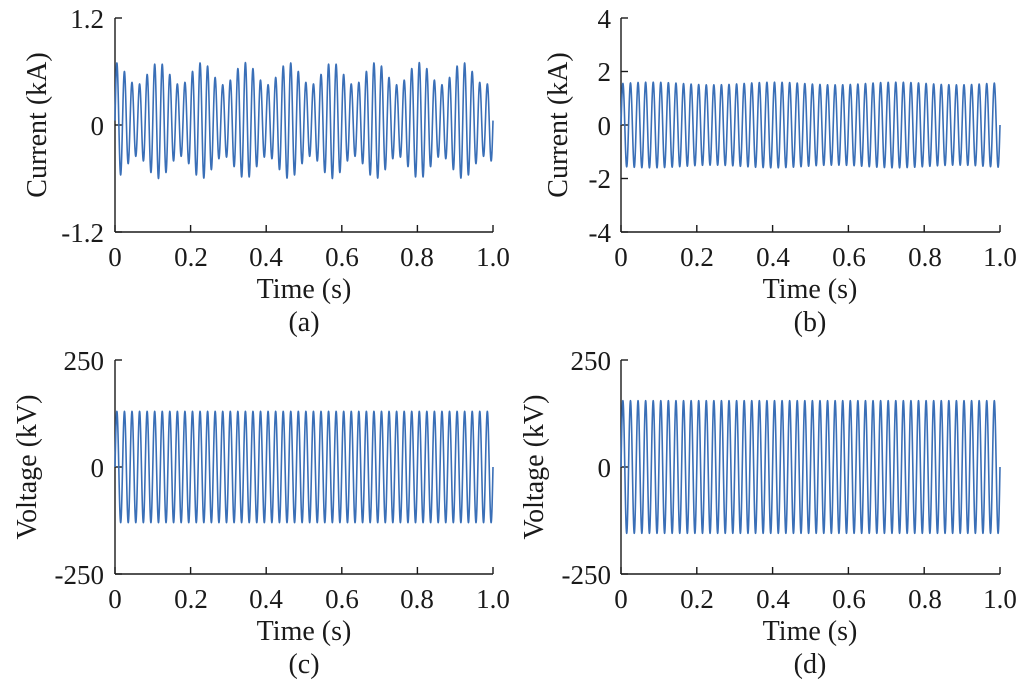 The width and height of the screenshot is (1023, 686). What do you see at coordinates (810, 631) in the screenshot?
I see `panel-d-xlabel: Time (s)` at bounding box center [810, 631].